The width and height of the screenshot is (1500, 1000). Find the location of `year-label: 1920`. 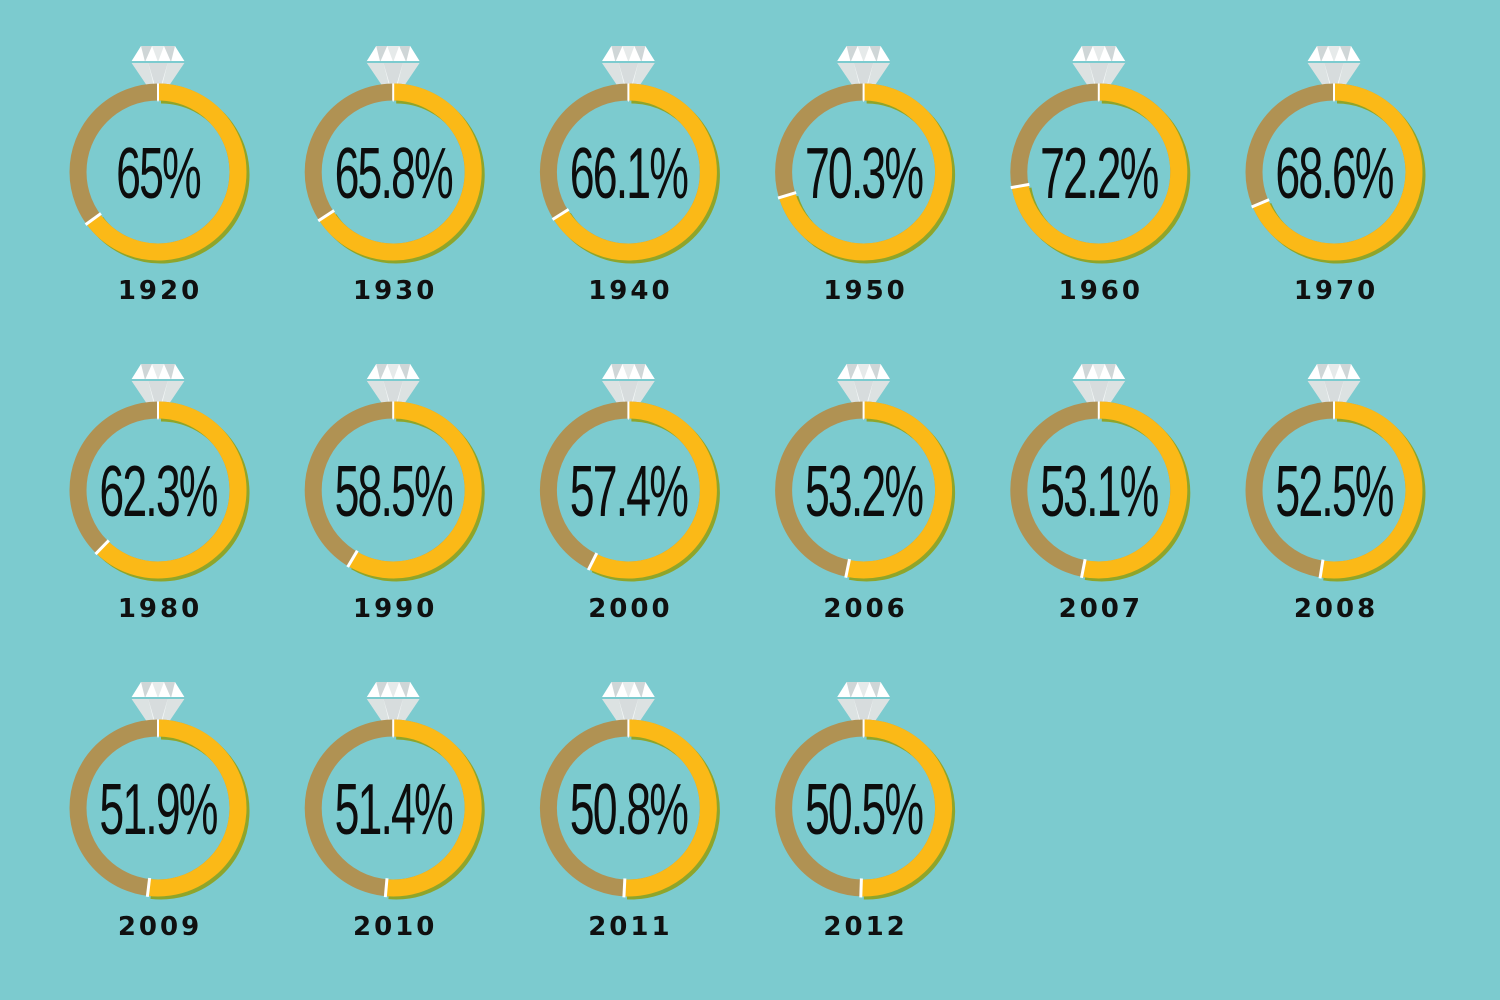

year-label: 1920 is located at coordinates (160, 291).